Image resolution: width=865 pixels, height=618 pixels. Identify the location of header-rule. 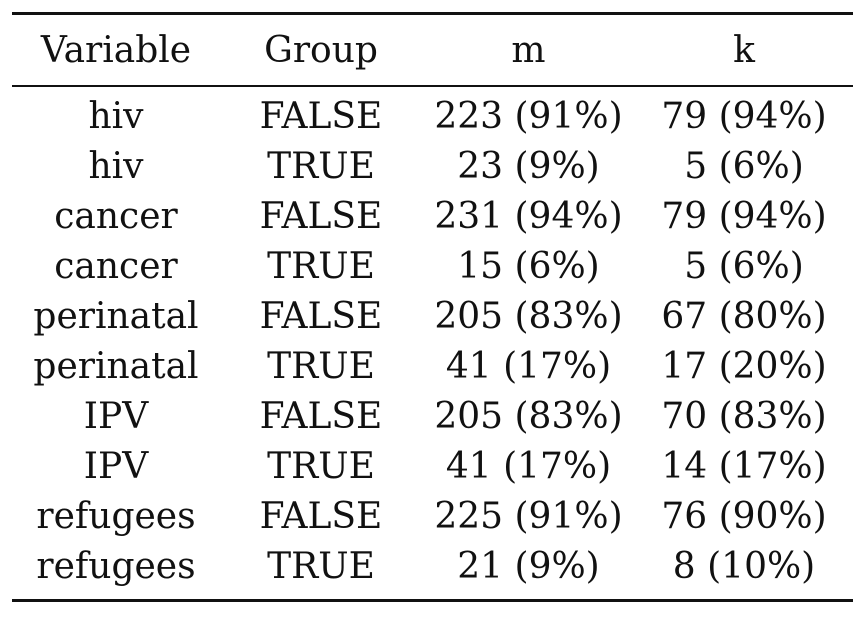
(432, 86).